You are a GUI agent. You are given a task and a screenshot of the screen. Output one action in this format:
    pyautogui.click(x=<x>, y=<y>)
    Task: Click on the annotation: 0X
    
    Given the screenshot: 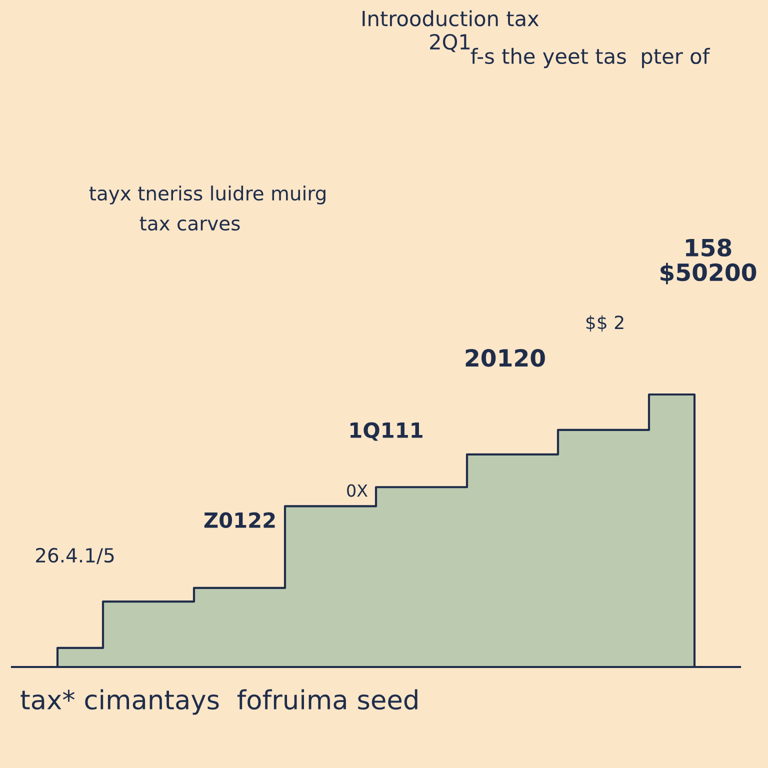 What is the action you would take?
    pyautogui.click(x=357, y=490)
    